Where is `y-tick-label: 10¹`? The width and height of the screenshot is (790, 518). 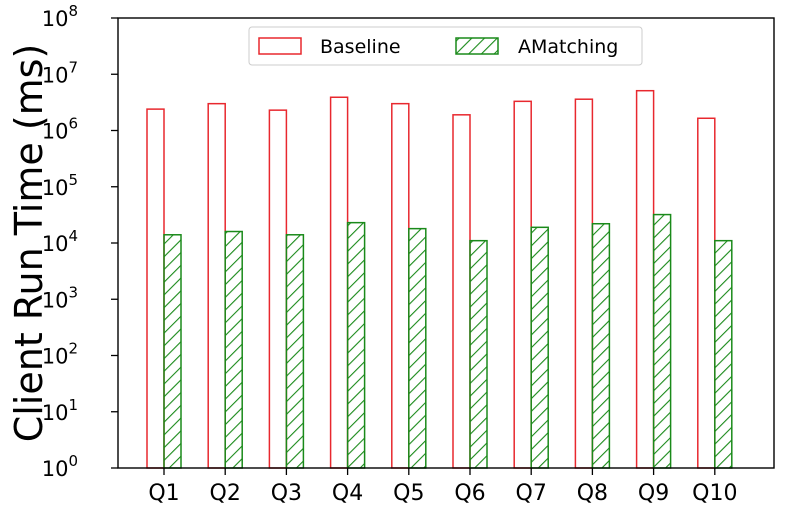
y-tick-label: 10¹ is located at coordinates (60, 410).